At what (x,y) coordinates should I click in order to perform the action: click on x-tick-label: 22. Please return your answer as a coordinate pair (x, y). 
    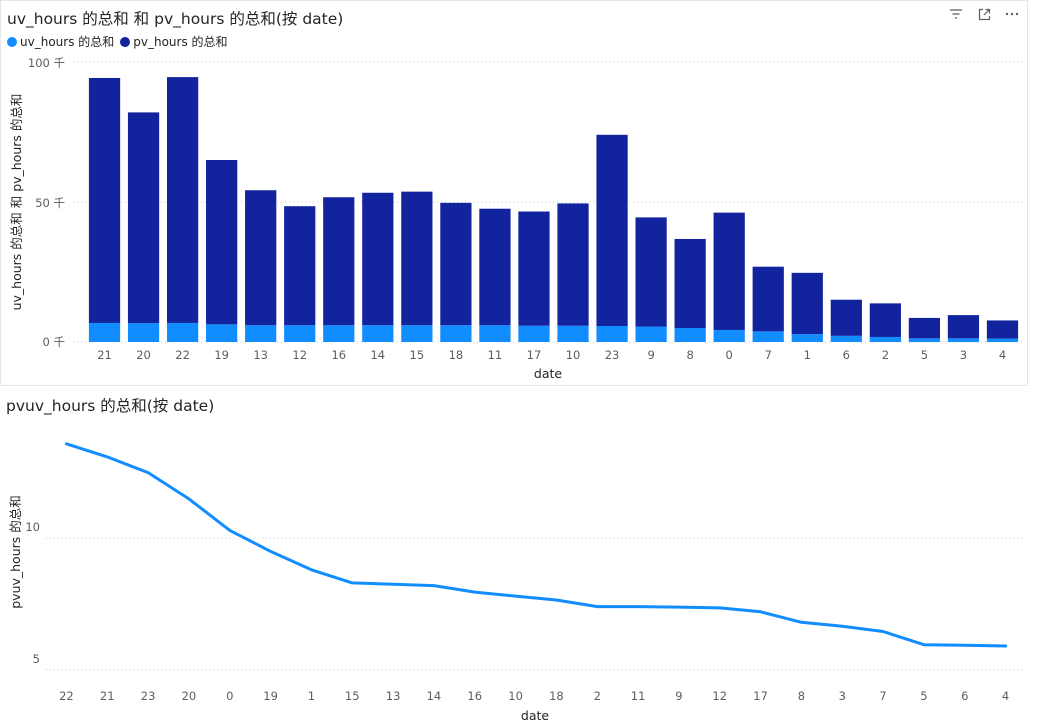
    Looking at the image, I should click on (182, 355).